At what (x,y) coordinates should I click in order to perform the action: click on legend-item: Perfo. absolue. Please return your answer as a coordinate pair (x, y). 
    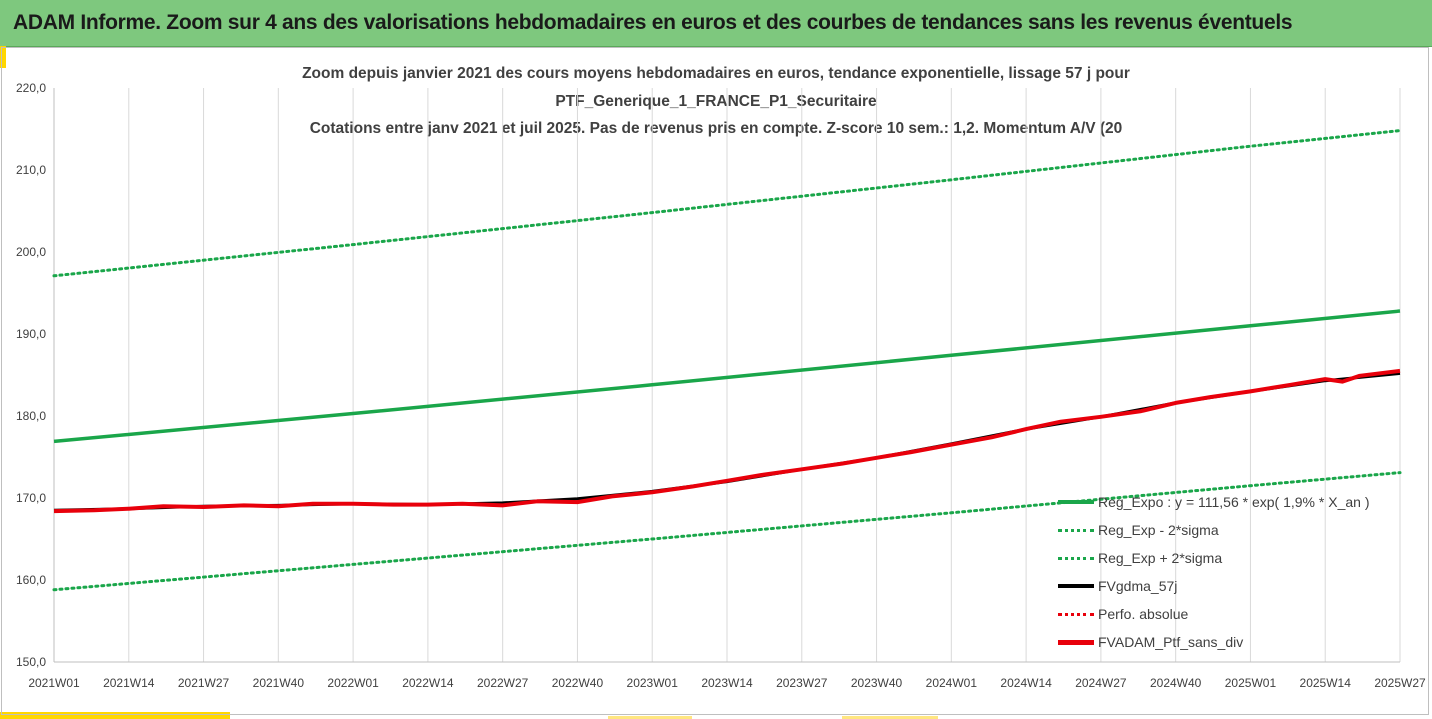
    Looking at the image, I should click on (1123, 614).